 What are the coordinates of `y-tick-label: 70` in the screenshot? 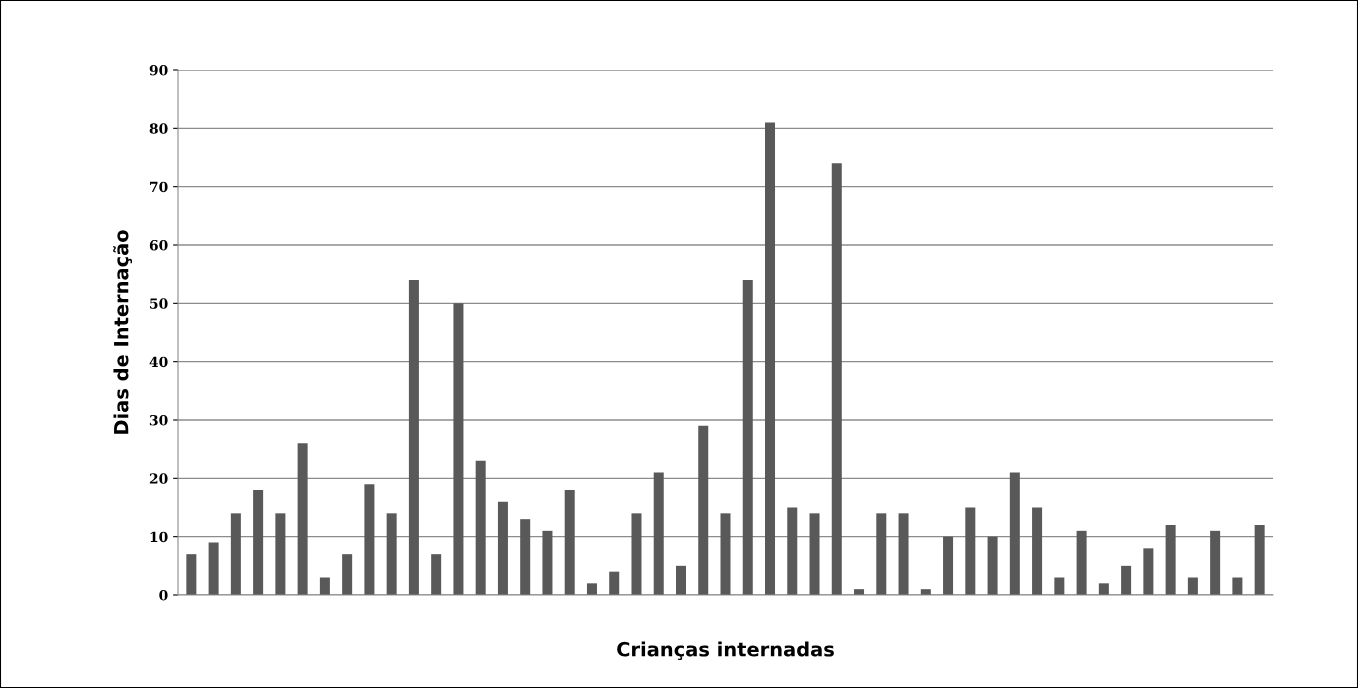 It's located at (159, 187).